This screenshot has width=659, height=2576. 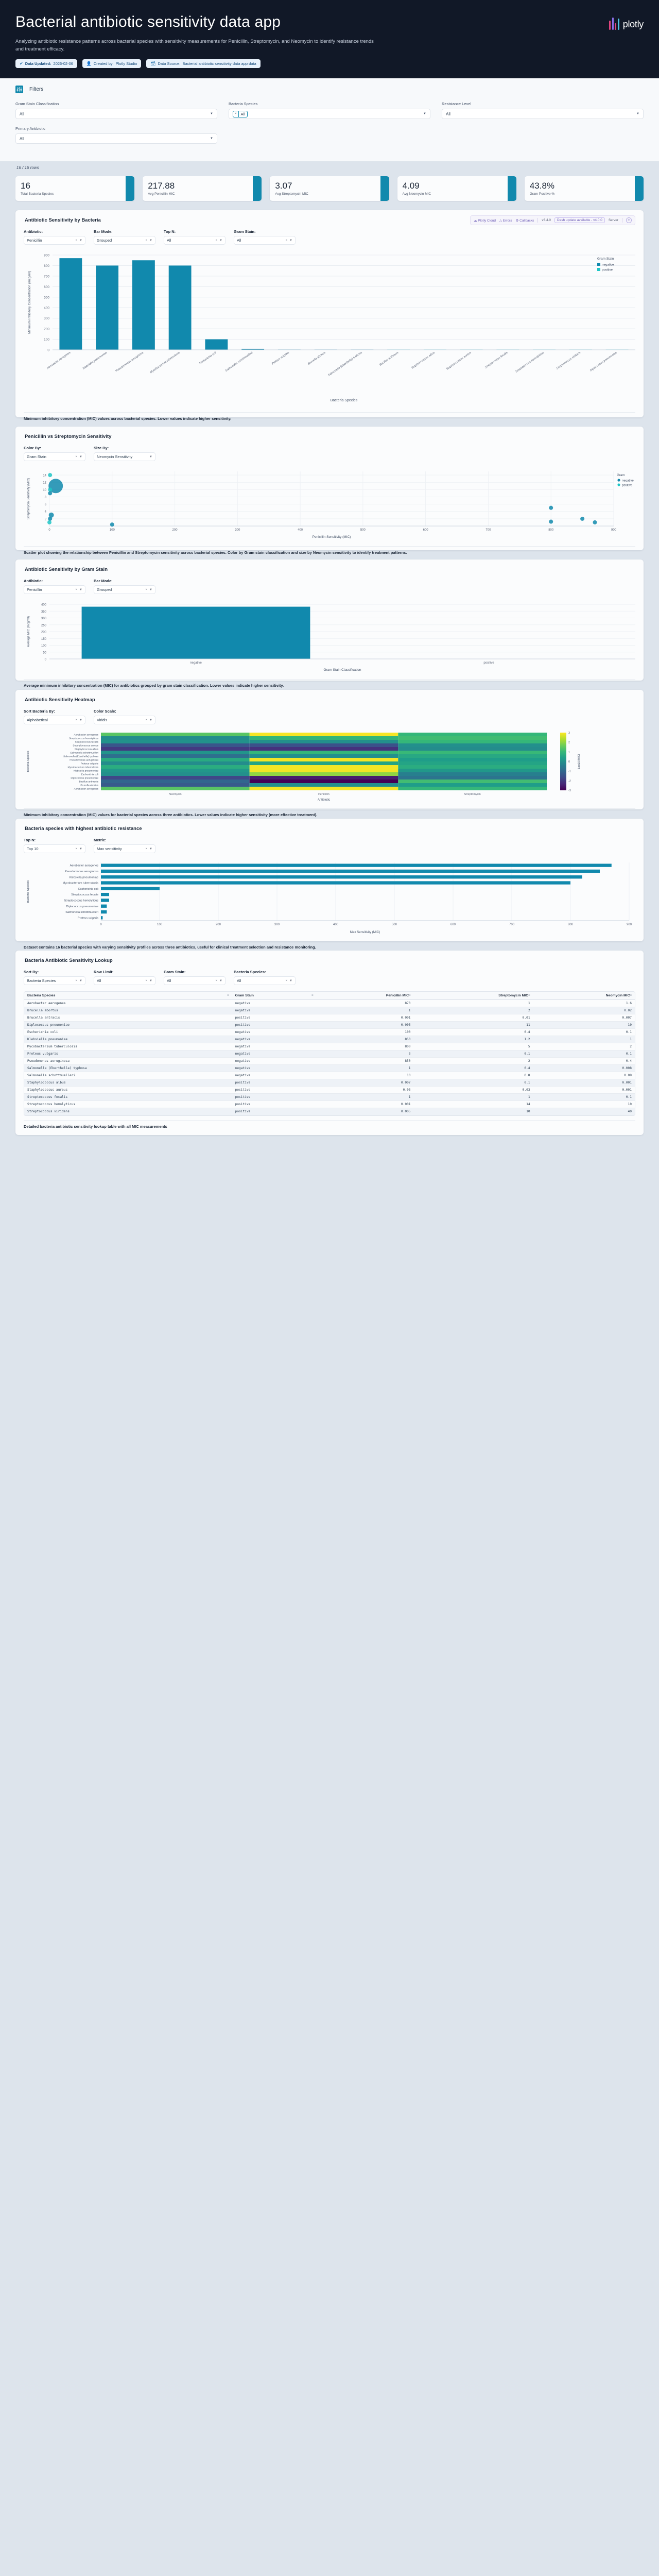 I want to click on table-row: Diplococcus pneumoniae positive 0.005 11 10, so click(x=329, y=1025).